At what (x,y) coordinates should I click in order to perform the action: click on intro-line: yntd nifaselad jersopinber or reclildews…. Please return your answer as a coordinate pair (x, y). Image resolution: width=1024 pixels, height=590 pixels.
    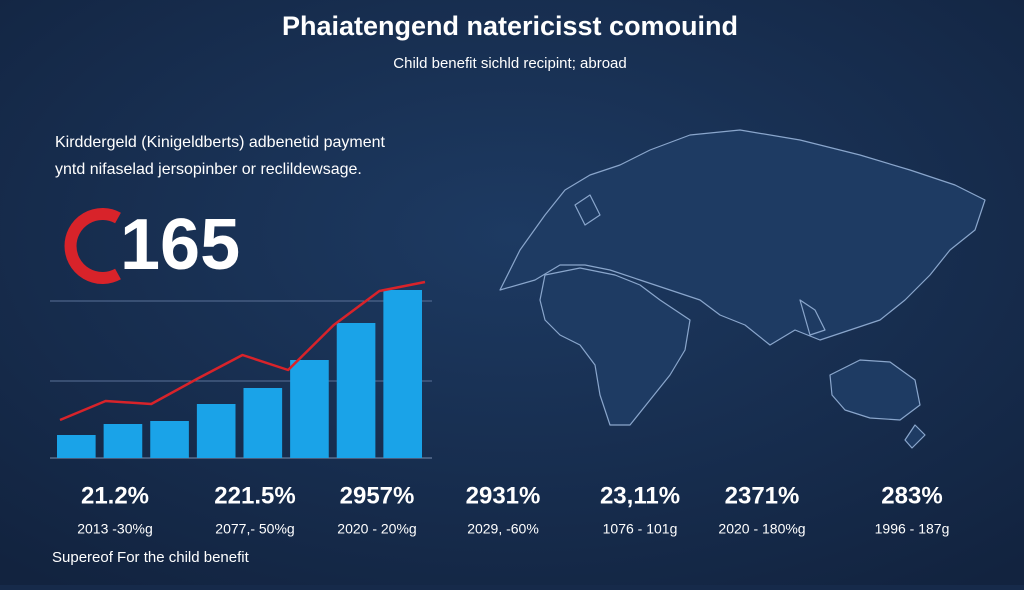
    Looking at the image, I should click on (208, 169).